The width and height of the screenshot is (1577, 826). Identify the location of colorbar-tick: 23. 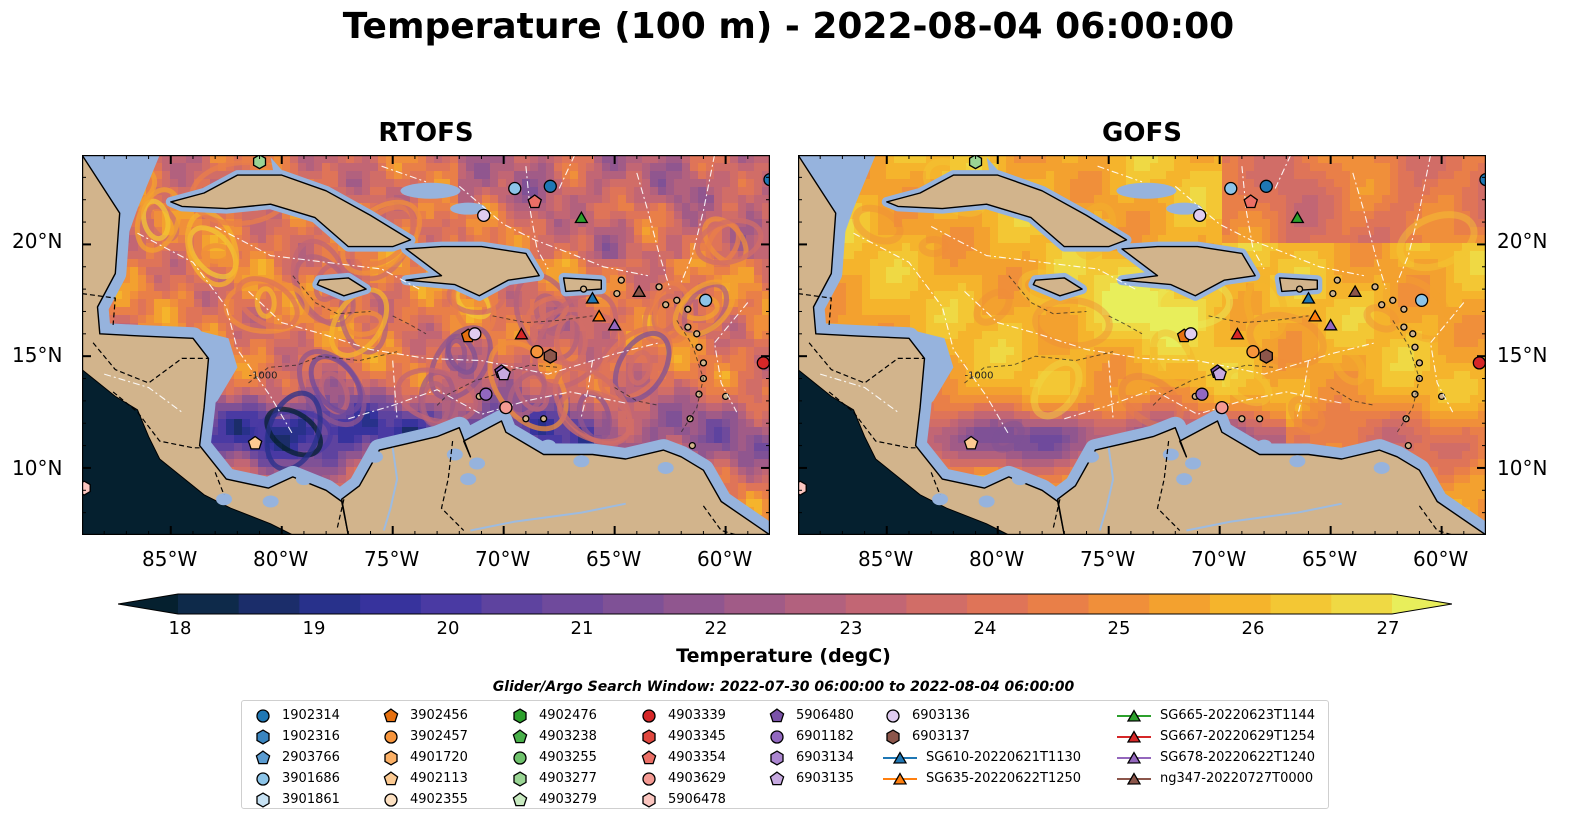
(851, 628).